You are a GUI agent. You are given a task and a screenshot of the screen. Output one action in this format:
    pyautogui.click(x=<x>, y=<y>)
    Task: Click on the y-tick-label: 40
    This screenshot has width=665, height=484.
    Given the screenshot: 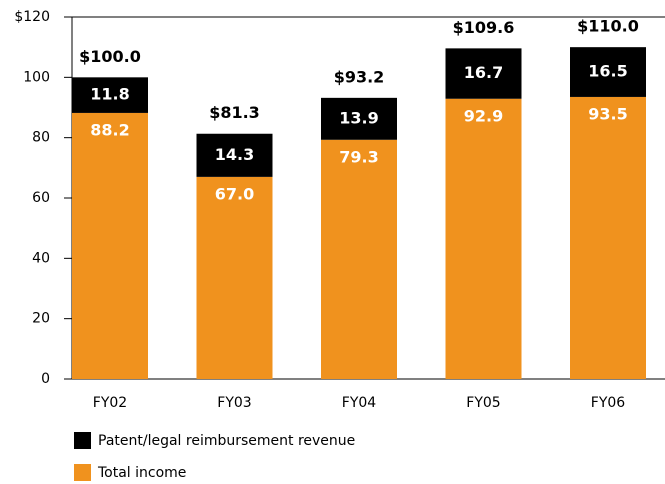 What is the action you would take?
    pyautogui.click(x=41, y=258)
    